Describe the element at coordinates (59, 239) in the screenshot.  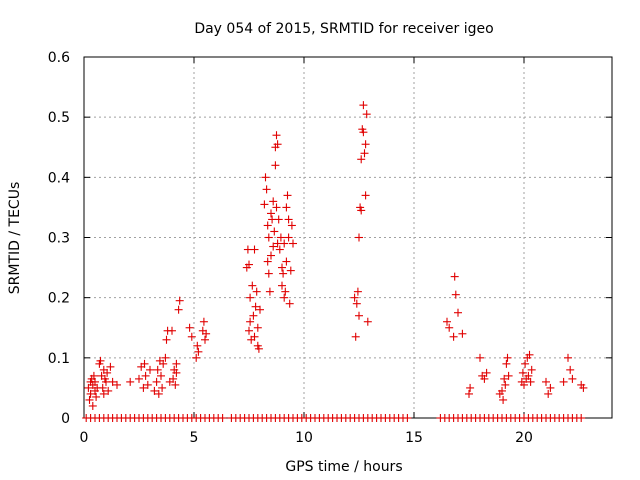
I see `y-tick-label: 0.3` at that location.